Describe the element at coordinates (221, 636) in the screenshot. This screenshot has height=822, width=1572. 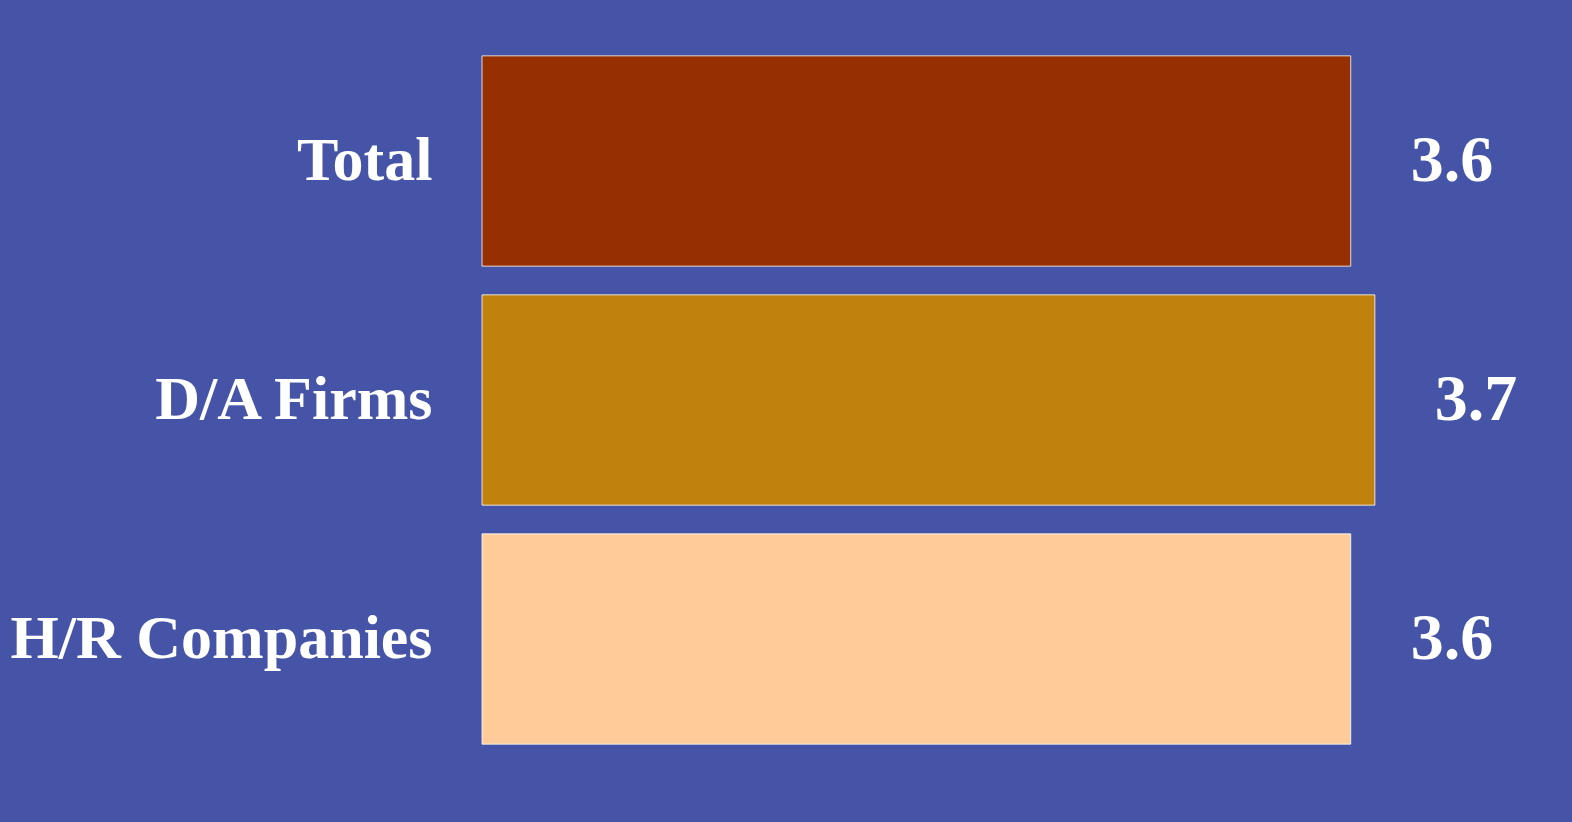
I see `y-tick-label: H/R Companies` at that location.